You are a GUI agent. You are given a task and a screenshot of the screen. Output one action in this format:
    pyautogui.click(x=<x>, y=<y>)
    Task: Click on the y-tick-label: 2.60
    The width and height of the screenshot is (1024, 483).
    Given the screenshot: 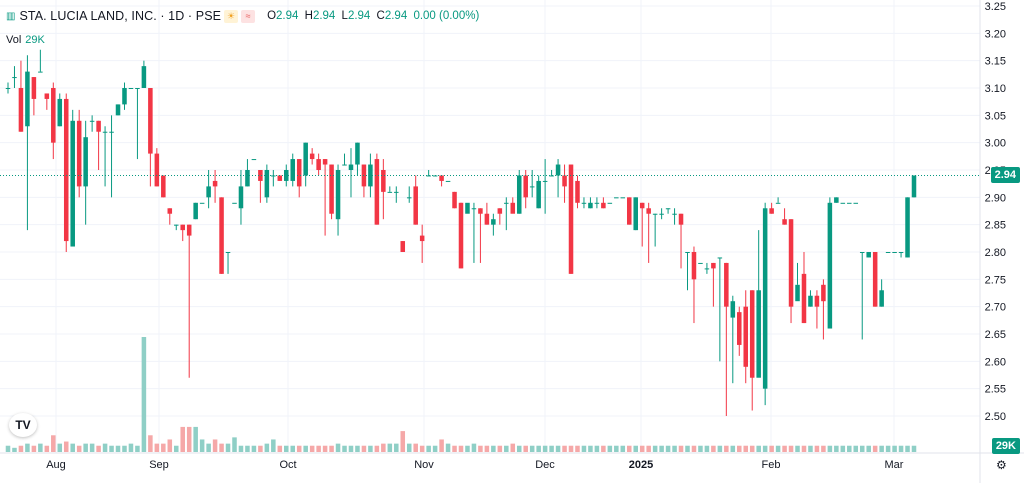 What is the action you would take?
    pyautogui.click(x=995, y=362)
    